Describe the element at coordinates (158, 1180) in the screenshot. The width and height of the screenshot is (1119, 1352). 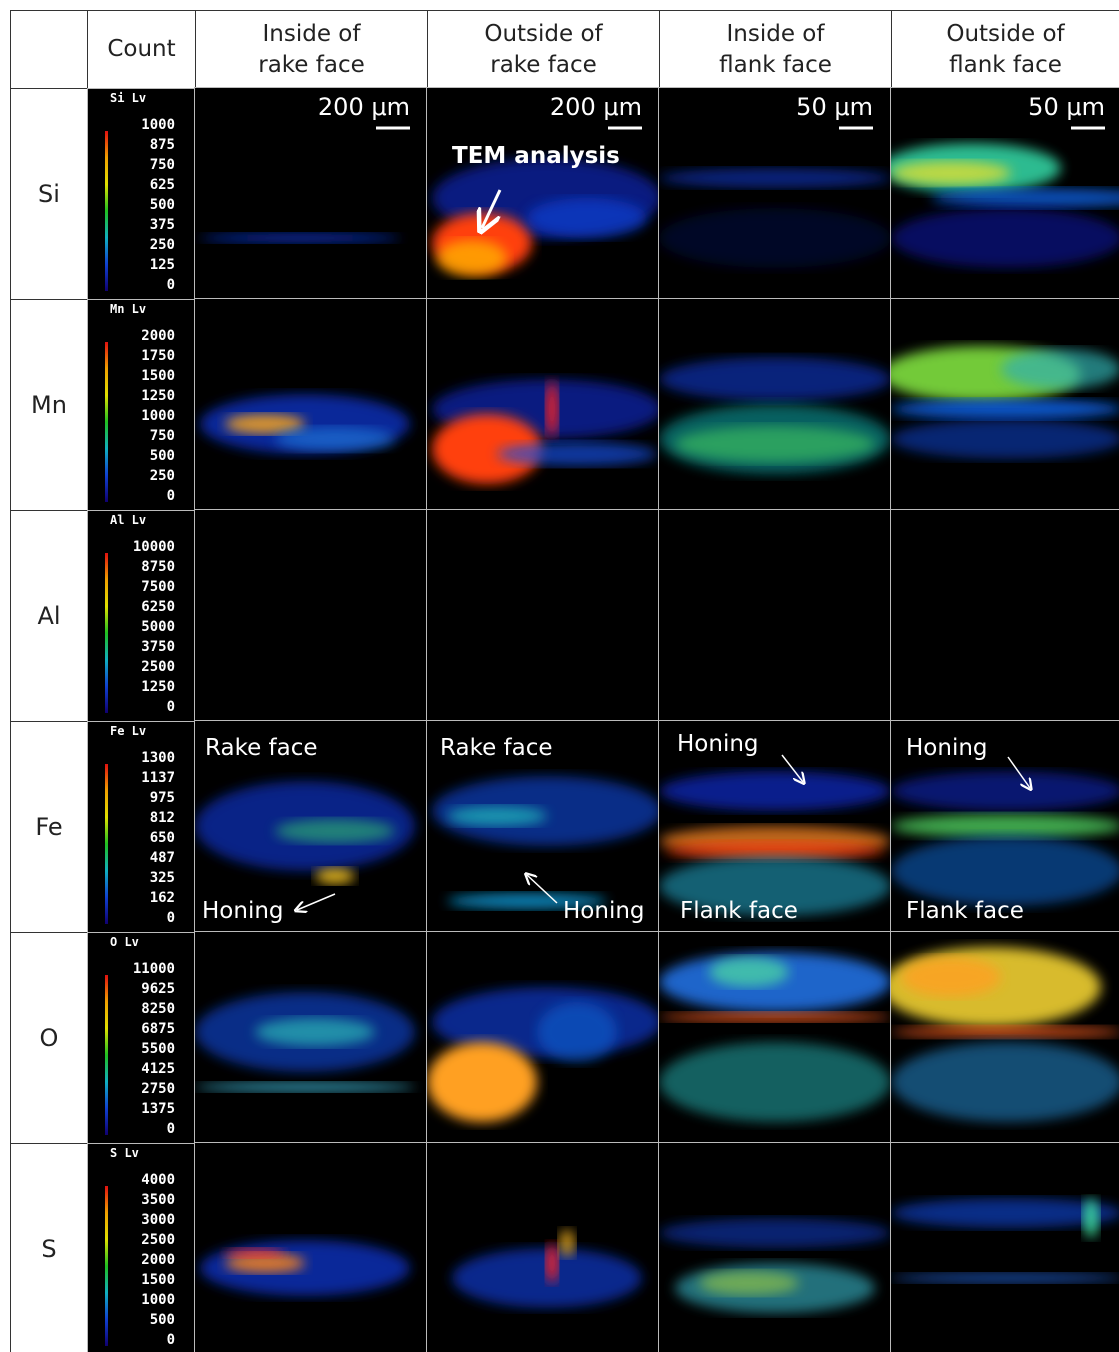
I see `scale-tick: 4000` at that location.